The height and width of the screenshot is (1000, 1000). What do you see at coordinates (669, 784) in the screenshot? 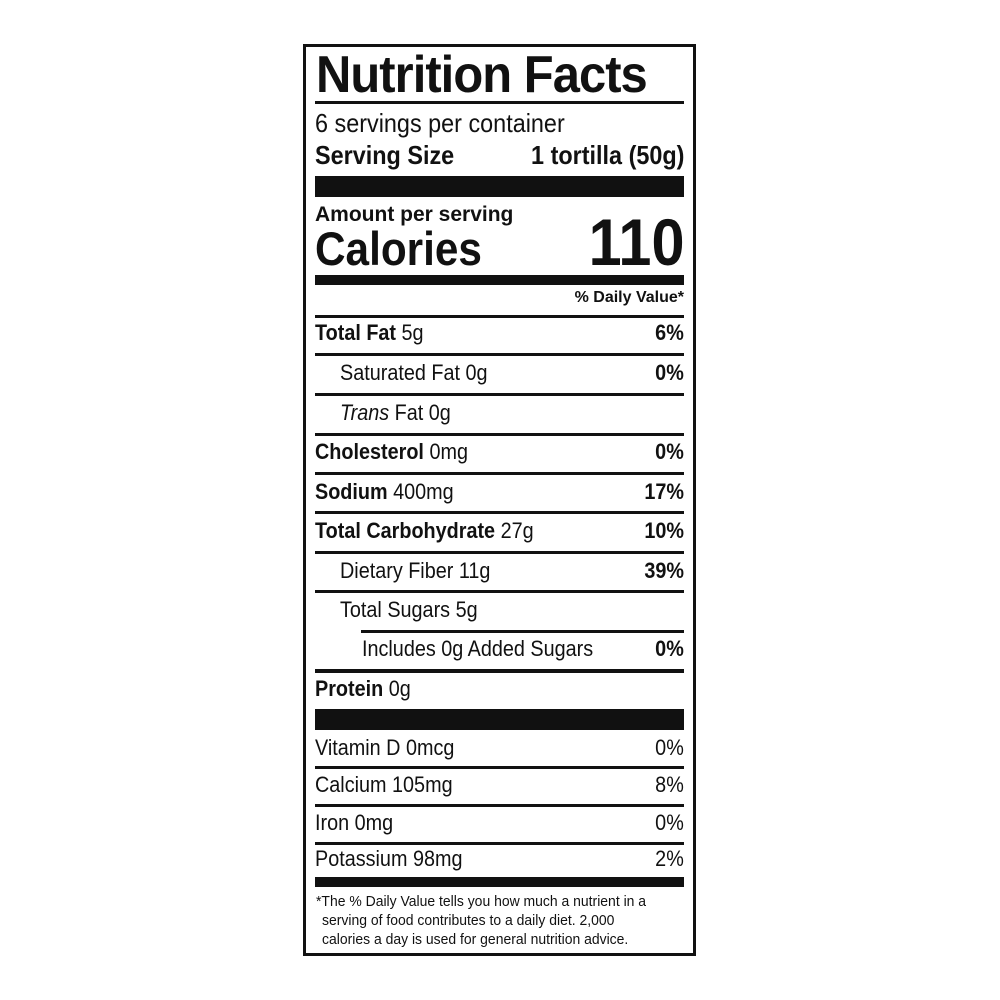
I see `vitamin-daily-value: 8%` at bounding box center [669, 784].